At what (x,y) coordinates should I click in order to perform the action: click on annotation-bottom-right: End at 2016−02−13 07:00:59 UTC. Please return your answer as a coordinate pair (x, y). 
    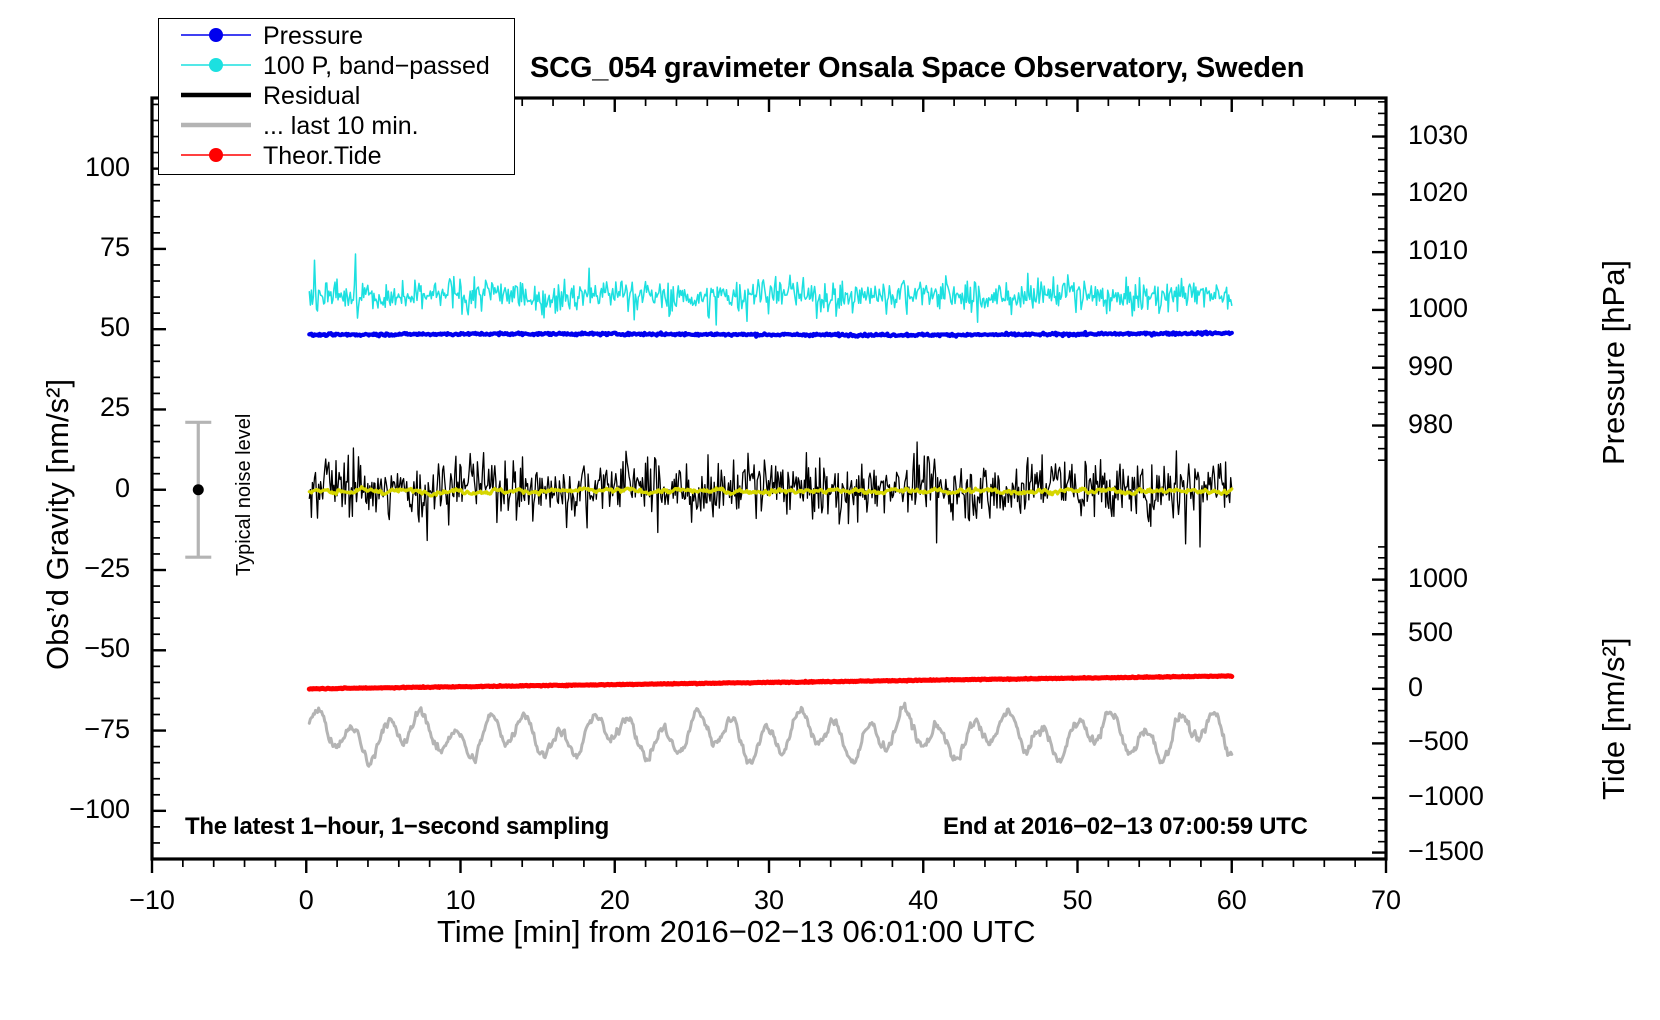
    Looking at the image, I should click on (1125, 826).